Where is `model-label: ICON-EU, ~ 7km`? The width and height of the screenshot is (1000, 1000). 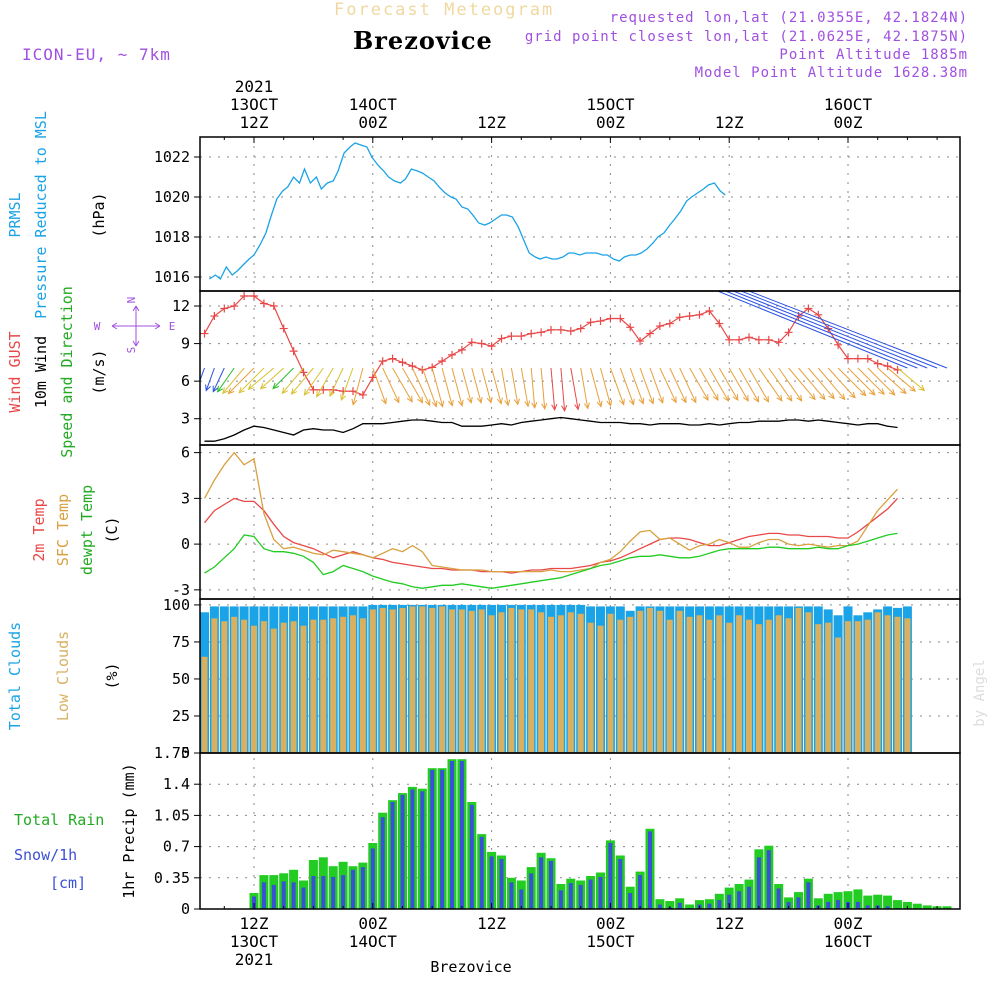
model-label: ICON-EU, ~ 7km is located at coordinates (96, 54).